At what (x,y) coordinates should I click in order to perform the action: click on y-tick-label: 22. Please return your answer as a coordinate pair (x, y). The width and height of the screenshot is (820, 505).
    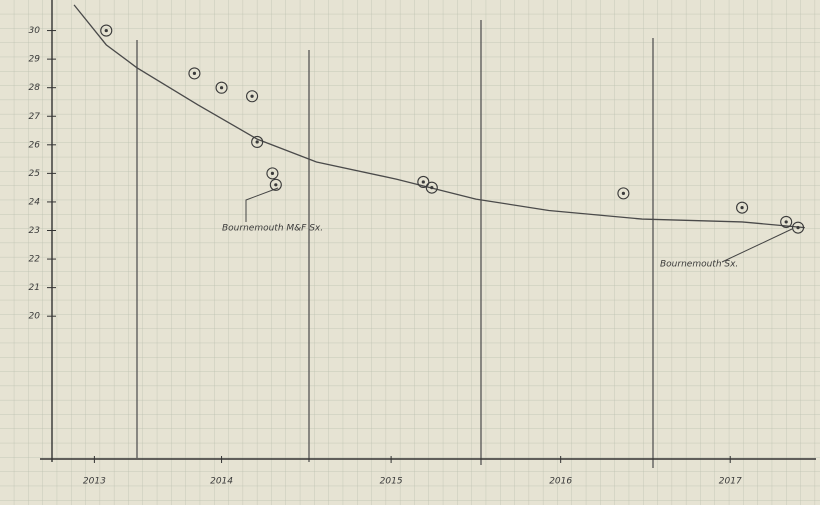
    Looking at the image, I should click on (35, 260).